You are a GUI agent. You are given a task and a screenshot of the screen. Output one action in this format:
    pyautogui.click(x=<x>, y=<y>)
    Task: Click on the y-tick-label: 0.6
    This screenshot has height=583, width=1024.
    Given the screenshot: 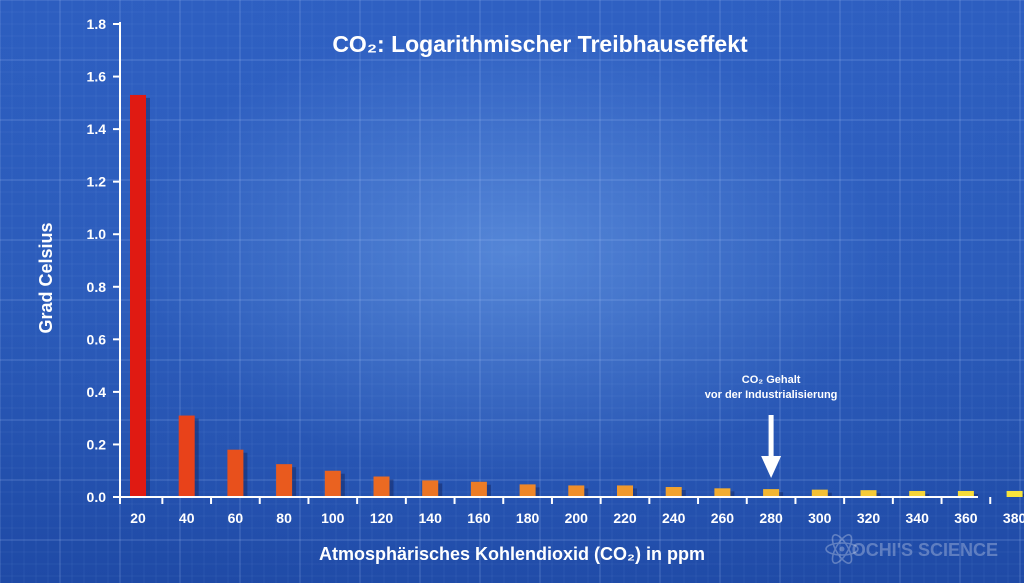 What is the action you would take?
    pyautogui.click(x=97, y=339)
    